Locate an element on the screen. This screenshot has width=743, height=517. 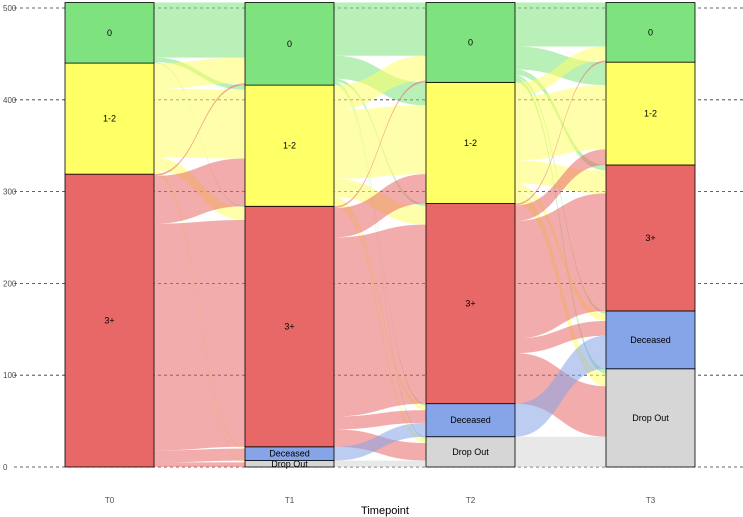
y-tick-label: 500 is located at coordinates (10, 8).